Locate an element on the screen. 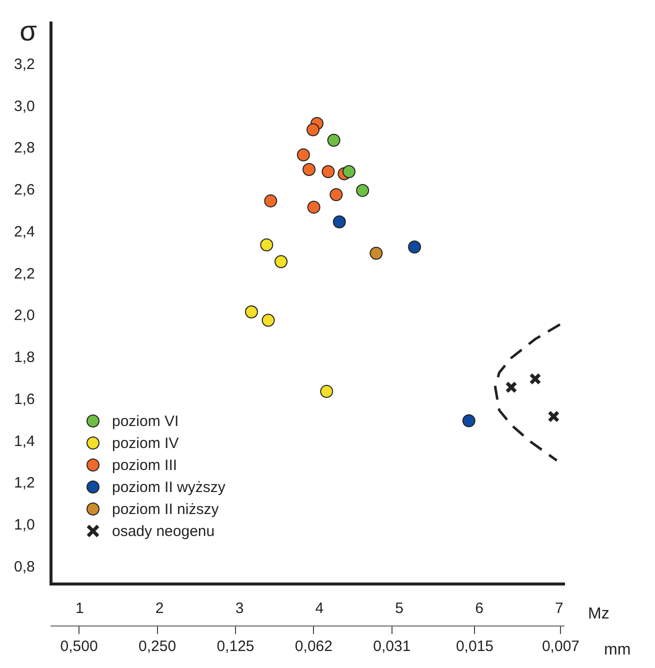 The image size is (655, 668). y-tick-label: 0,8 is located at coordinates (24, 567).